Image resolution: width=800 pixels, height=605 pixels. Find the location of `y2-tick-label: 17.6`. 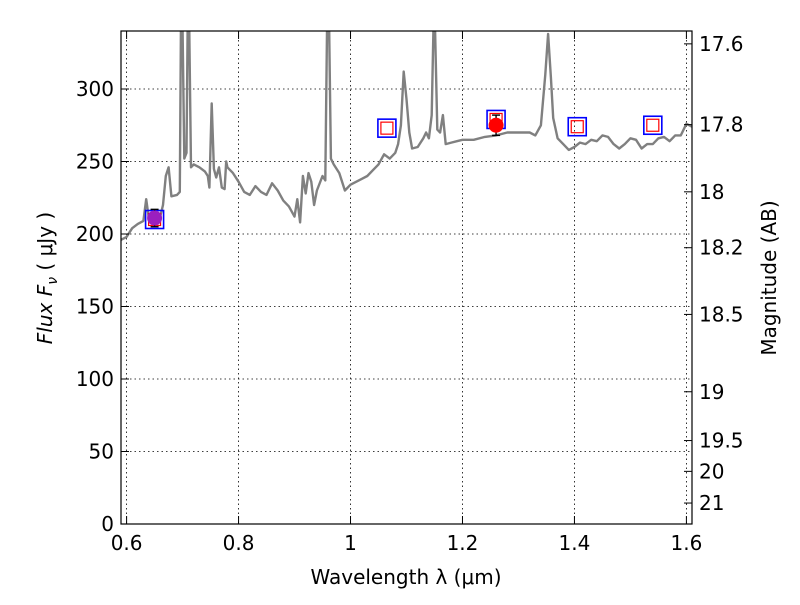

y2-tick-label: 17.6 is located at coordinates (721, 44).